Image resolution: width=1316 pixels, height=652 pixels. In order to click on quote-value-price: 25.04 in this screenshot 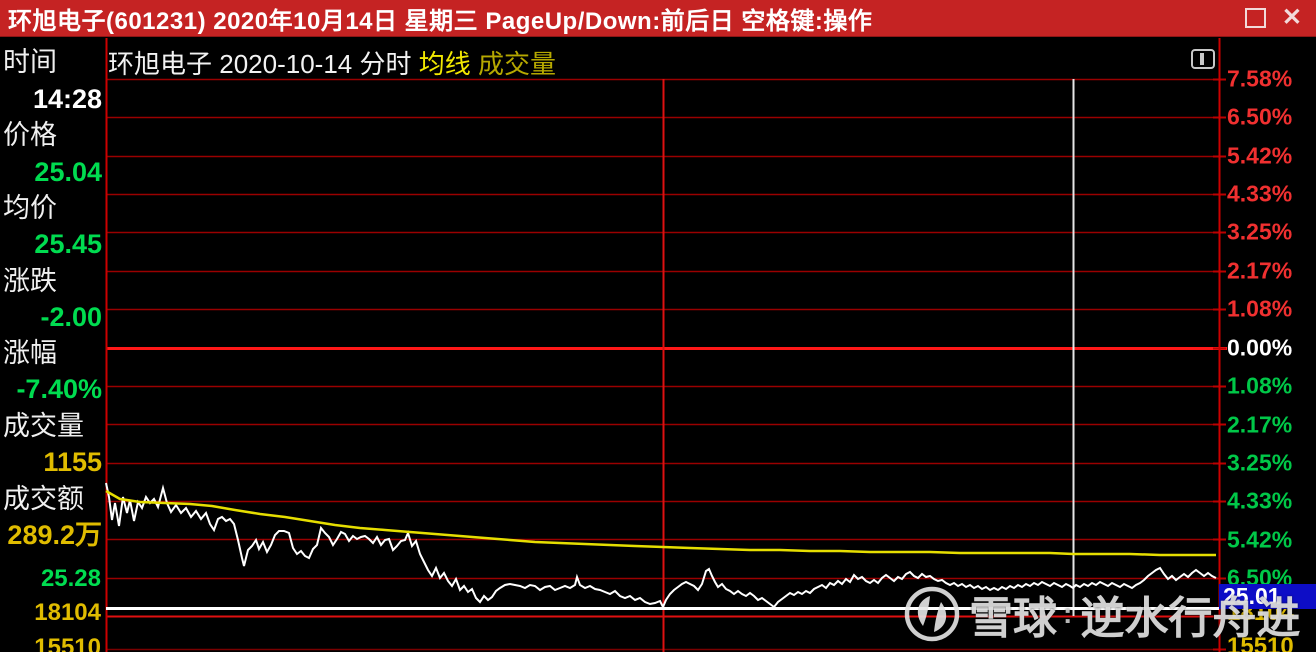, I will do `click(68, 172)`.